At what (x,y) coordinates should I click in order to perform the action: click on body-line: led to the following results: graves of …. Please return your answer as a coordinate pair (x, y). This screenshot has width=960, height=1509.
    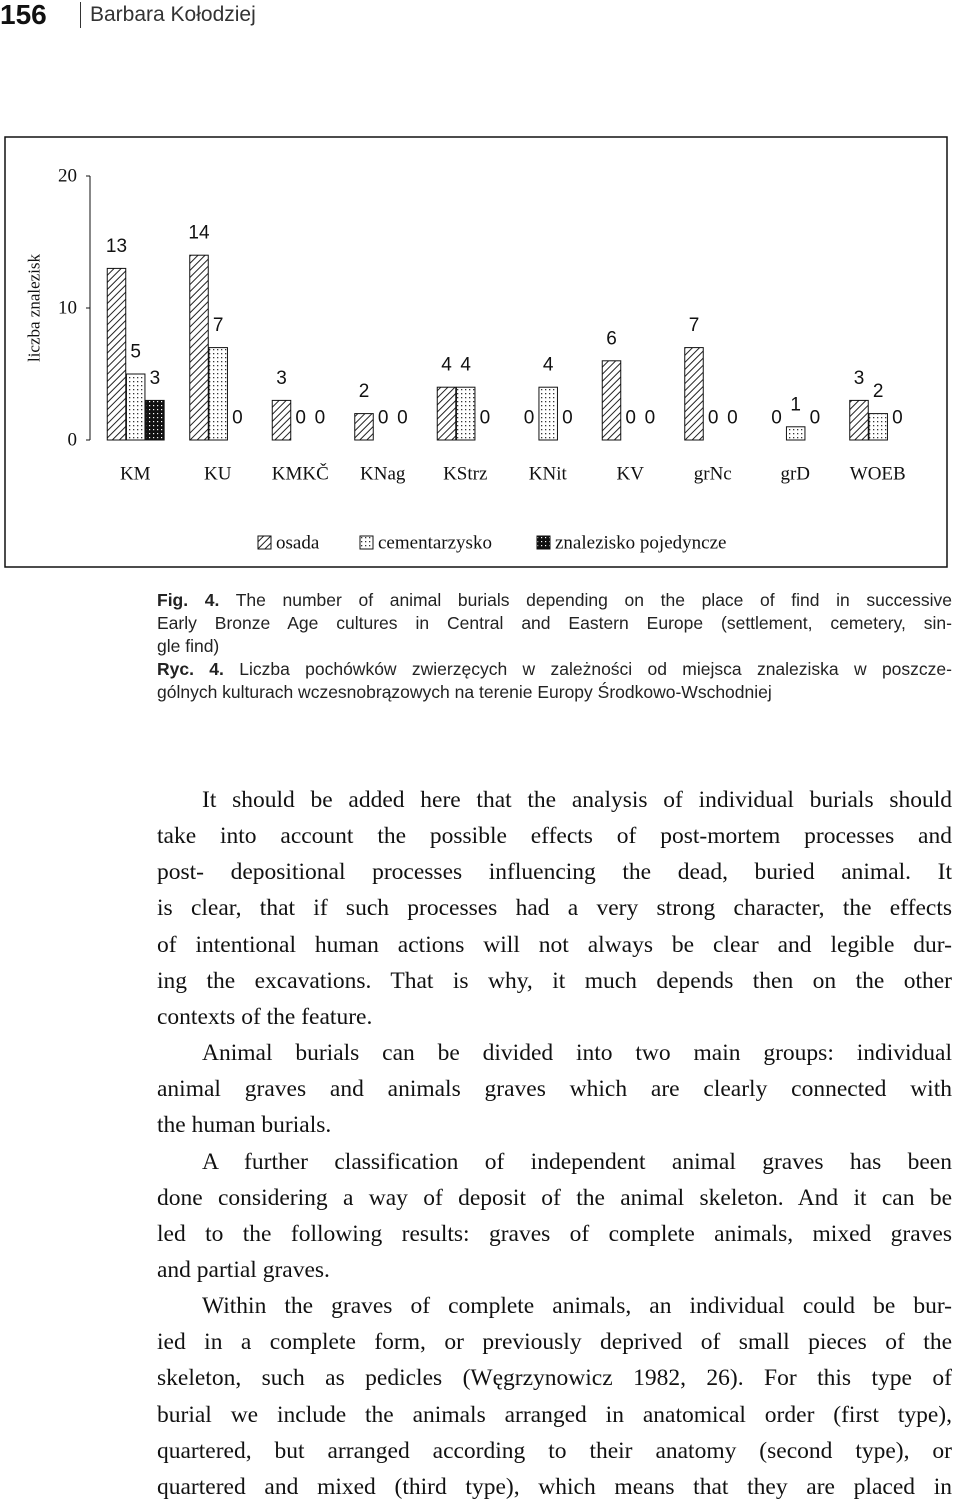
    Looking at the image, I should click on (554, 1233).